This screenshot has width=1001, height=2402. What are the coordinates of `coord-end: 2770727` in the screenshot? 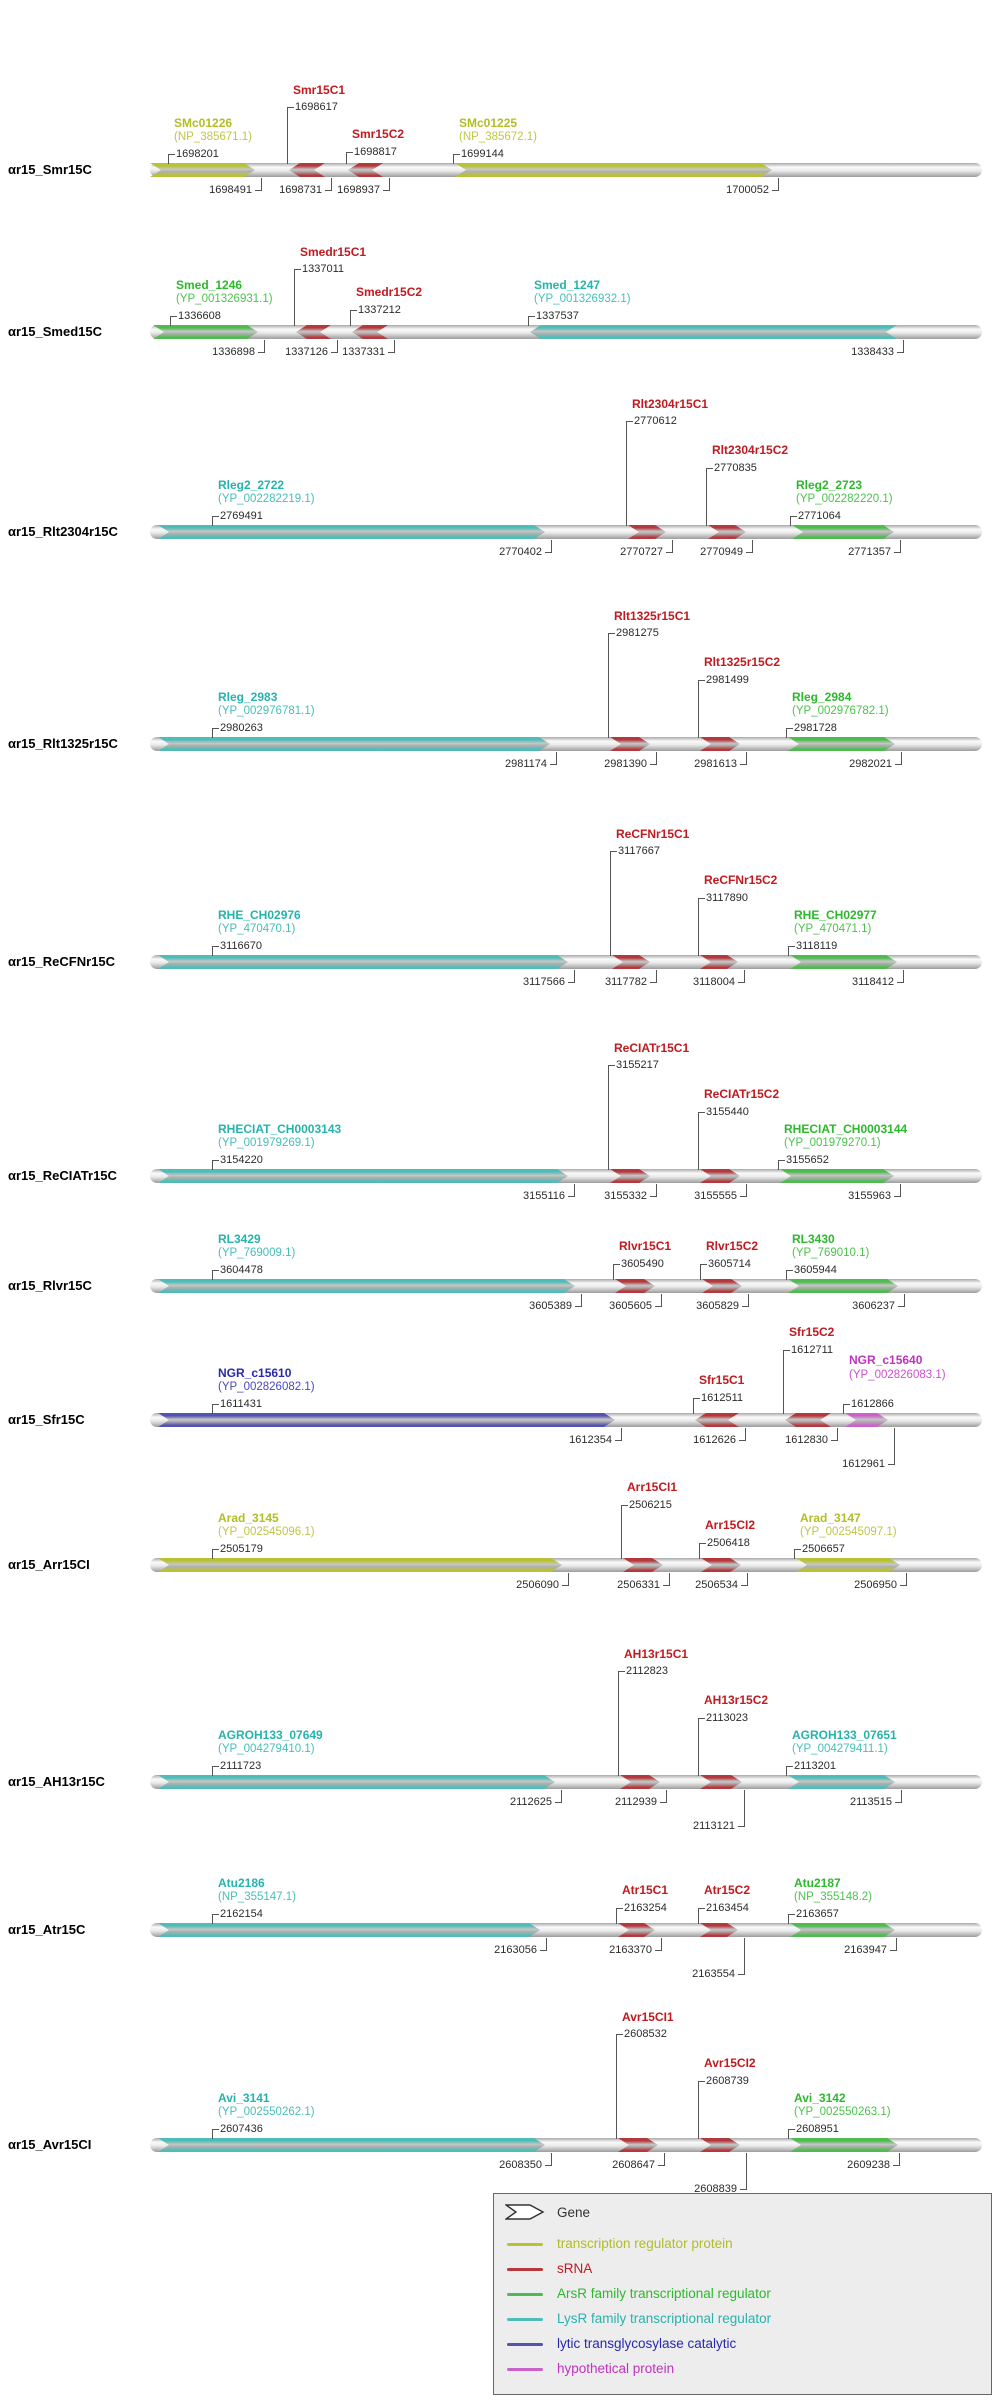 It's located at (641, 552).